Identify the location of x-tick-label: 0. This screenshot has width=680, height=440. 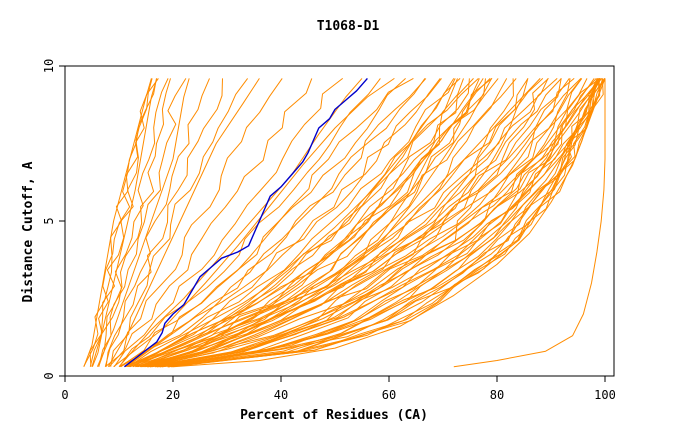
(64, 395).